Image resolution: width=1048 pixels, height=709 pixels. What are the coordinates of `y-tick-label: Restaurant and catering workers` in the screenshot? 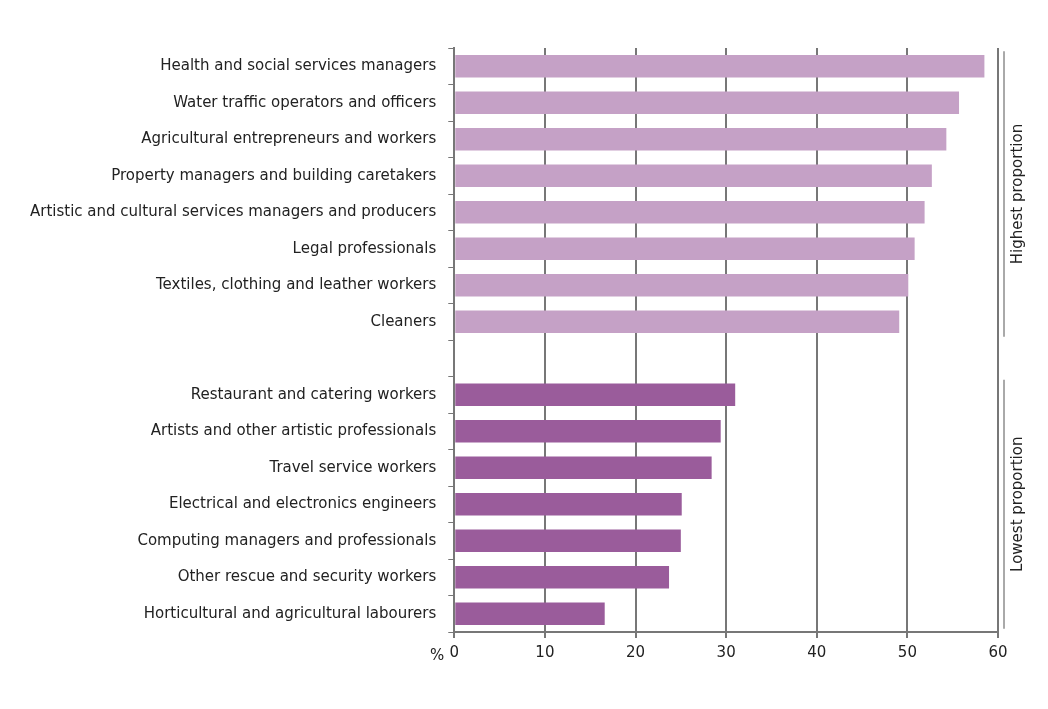 It's located at (313, 393).